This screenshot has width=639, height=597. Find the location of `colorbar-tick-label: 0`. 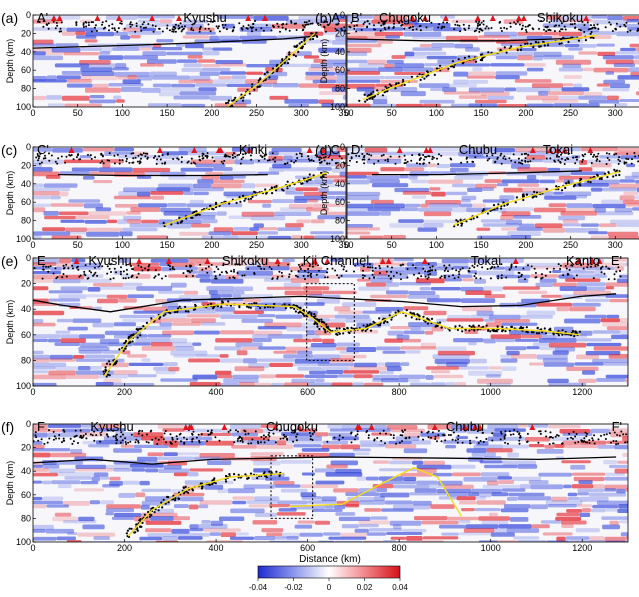

colorbar-tick-label: 0 is located at coordinates (329, 587).